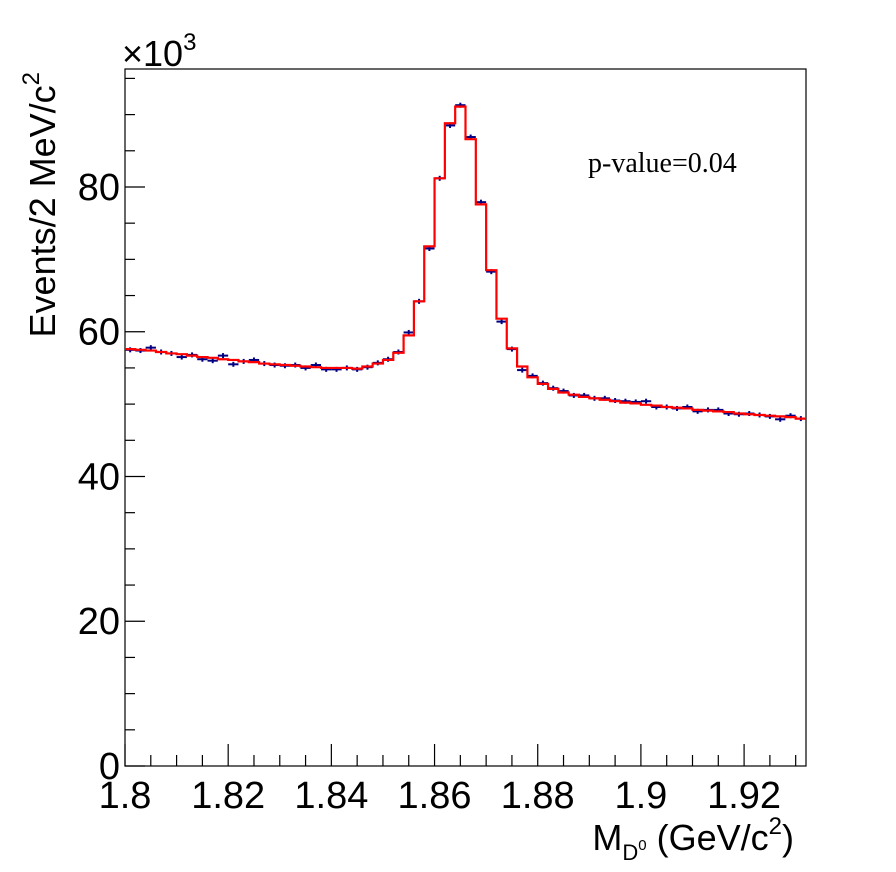  What do you see at coordinates (662, 163) in the screenshot?
I see `p-value-annotation: p-value=0.04` at bounding box center [662, 163].